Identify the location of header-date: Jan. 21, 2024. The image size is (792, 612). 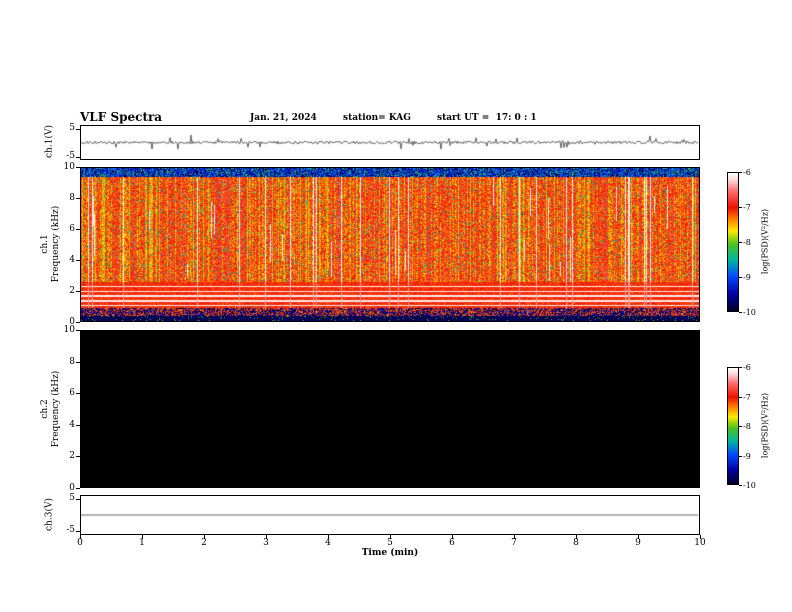
(283, 118).